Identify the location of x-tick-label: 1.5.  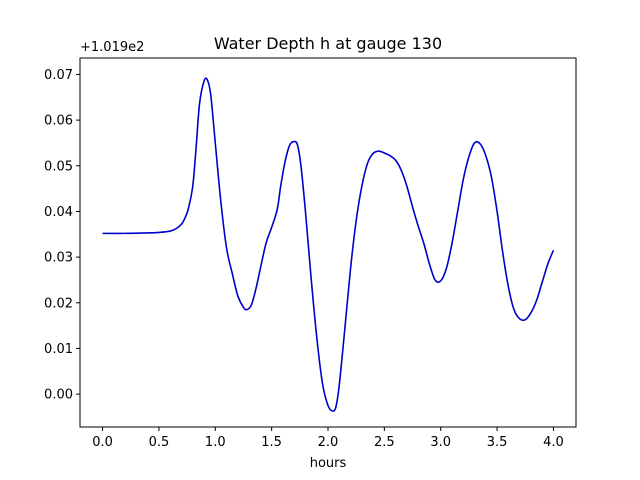
(271, 442).